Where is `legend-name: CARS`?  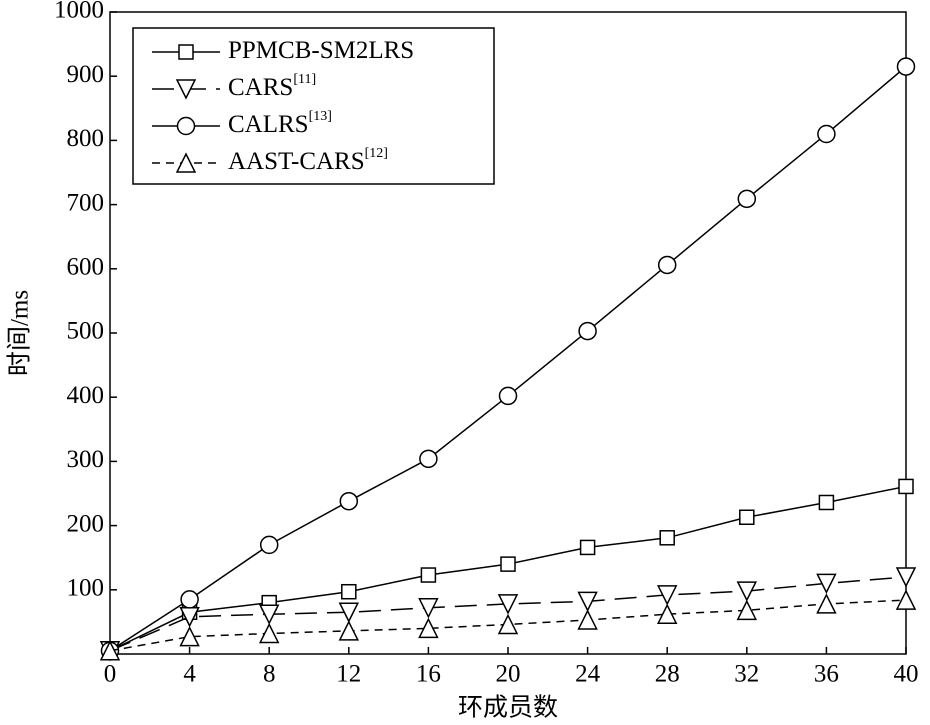 legend-name: CARS is located at coordinates (260, 87).